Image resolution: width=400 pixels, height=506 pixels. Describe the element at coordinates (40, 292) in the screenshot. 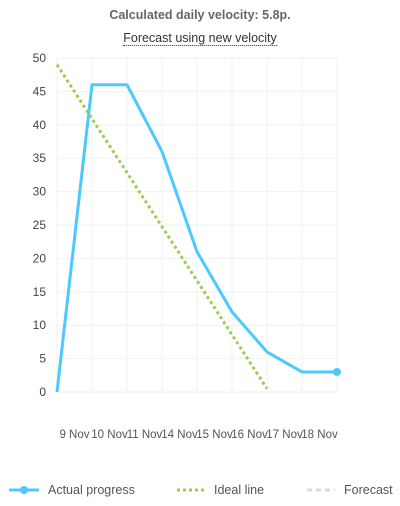

I see `y-tick-label: 15` at that location.